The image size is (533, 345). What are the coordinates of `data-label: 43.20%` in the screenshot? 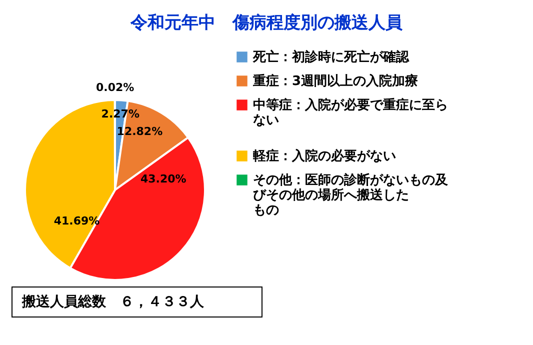 It's located at (163, 179).